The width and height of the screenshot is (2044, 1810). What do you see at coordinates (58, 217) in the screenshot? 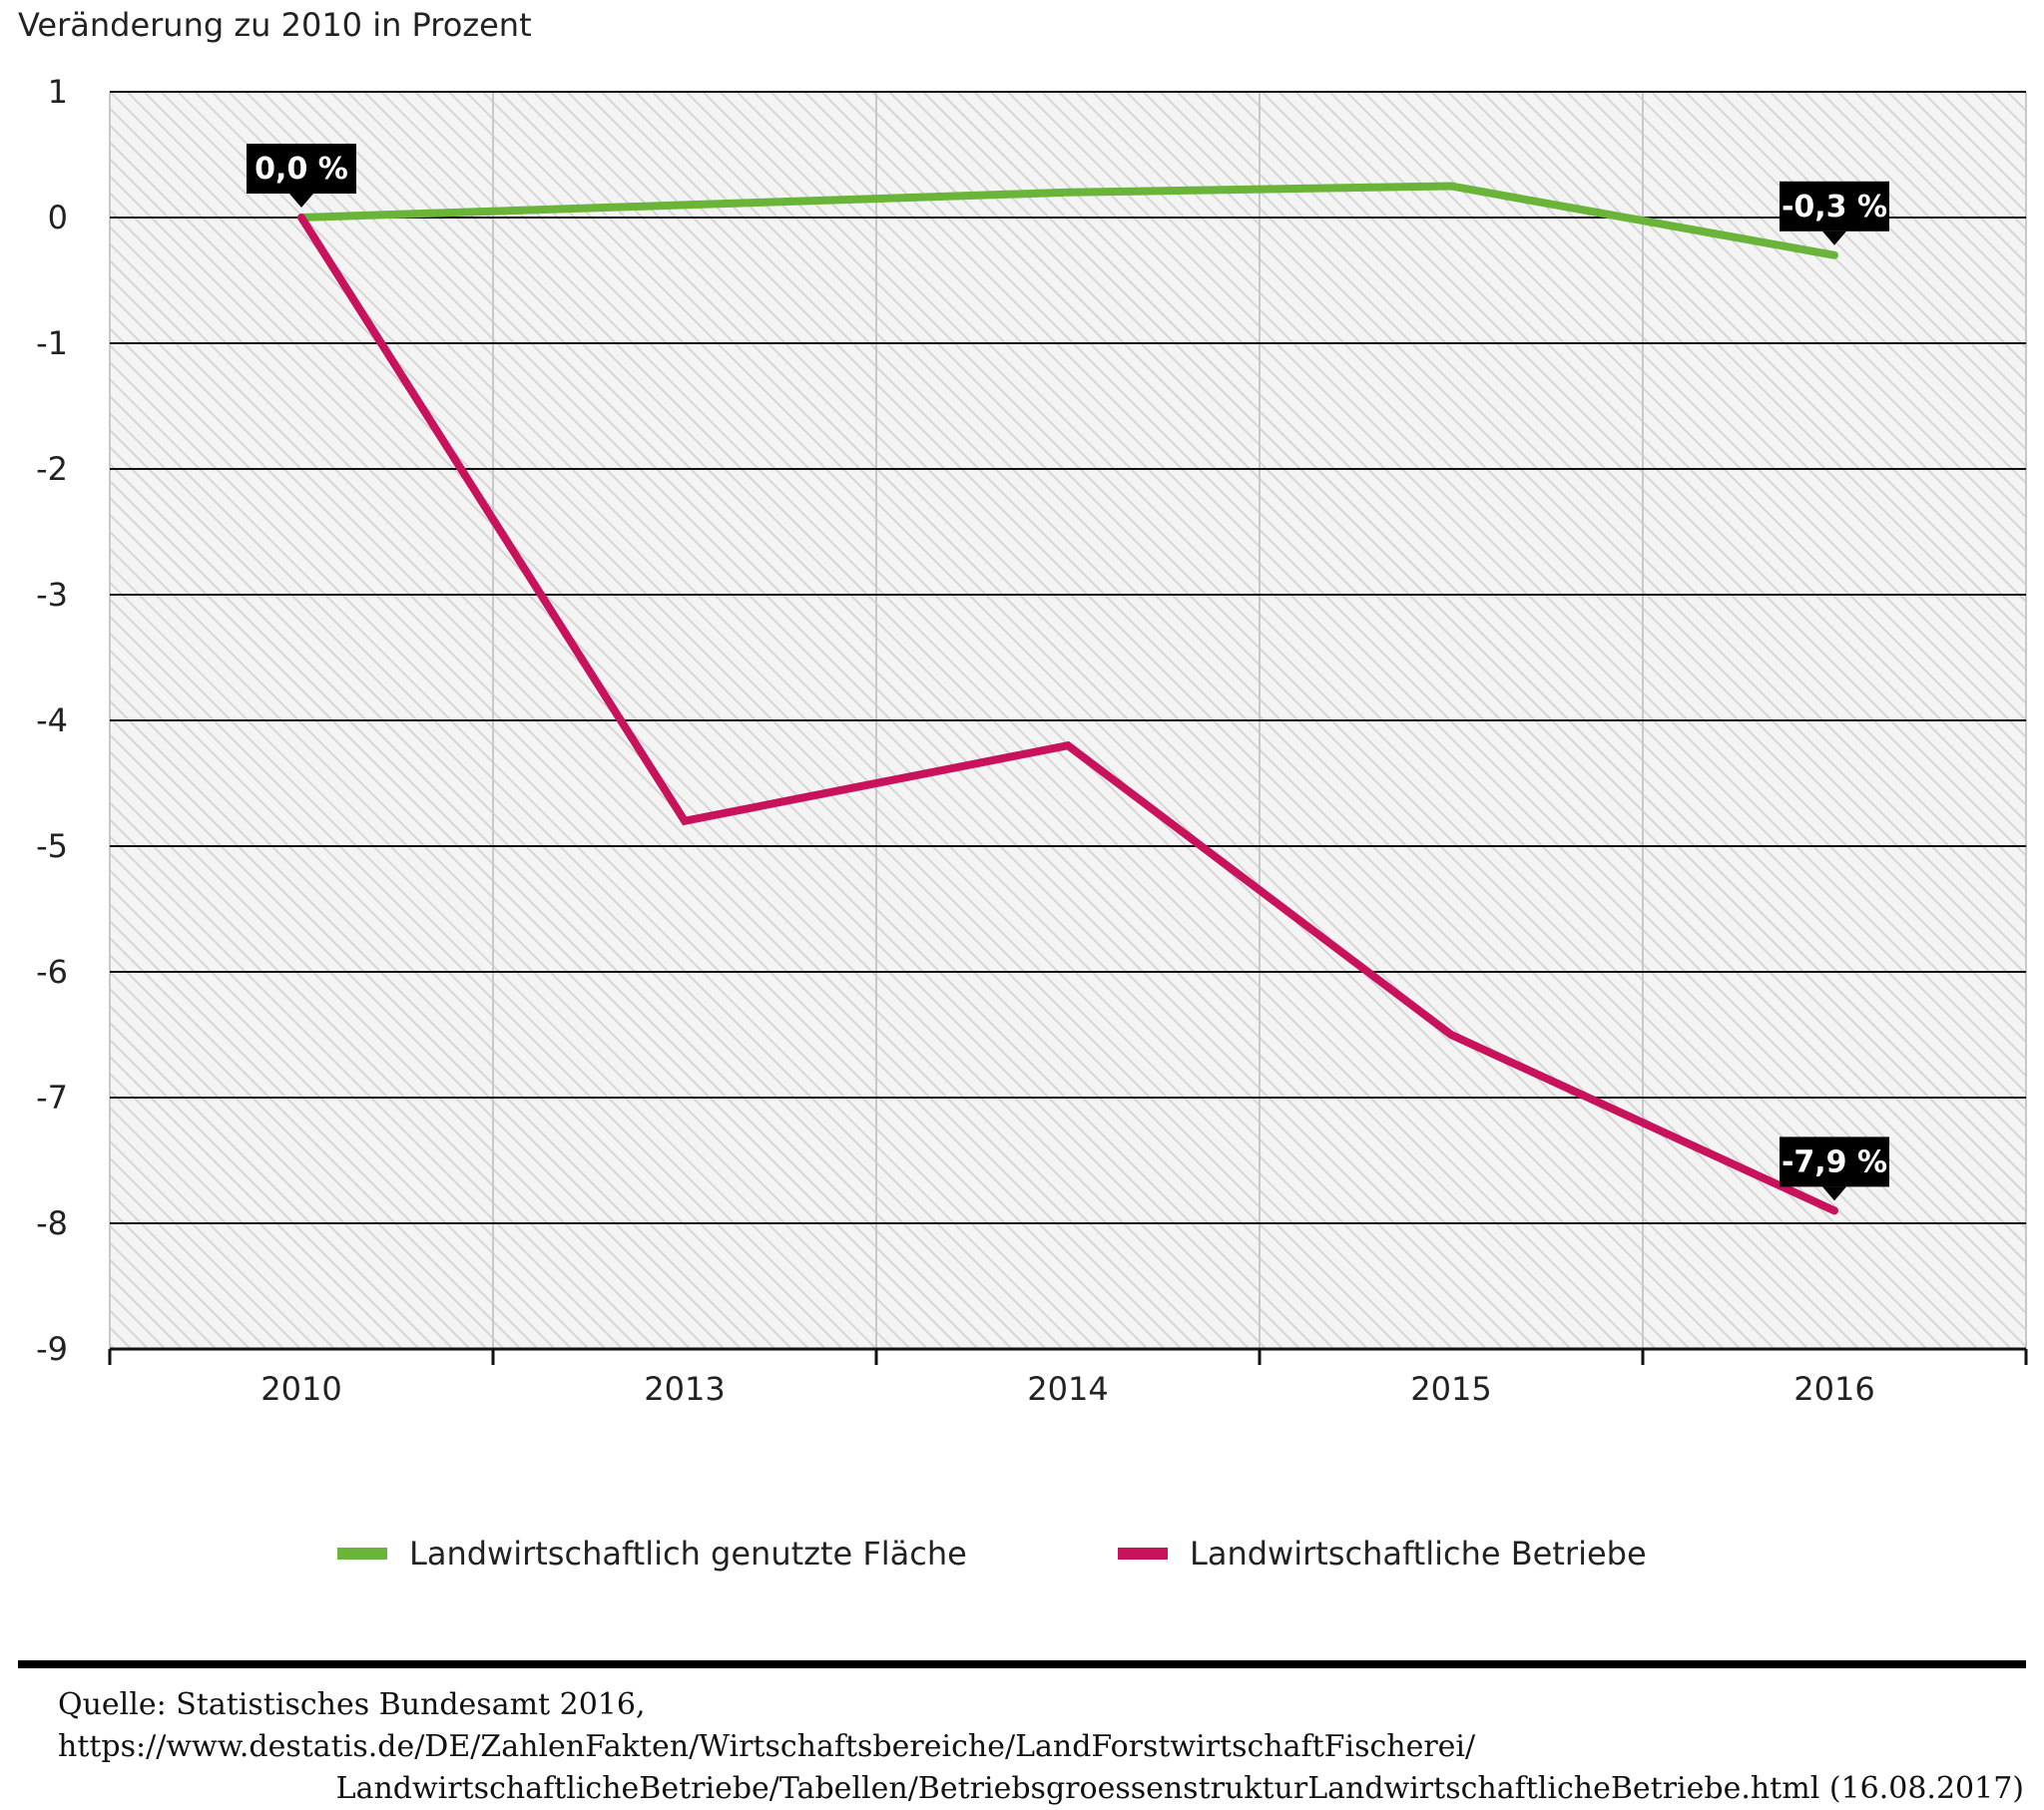
I see `y-tick-label: 0` at bounding box center [58, 217].